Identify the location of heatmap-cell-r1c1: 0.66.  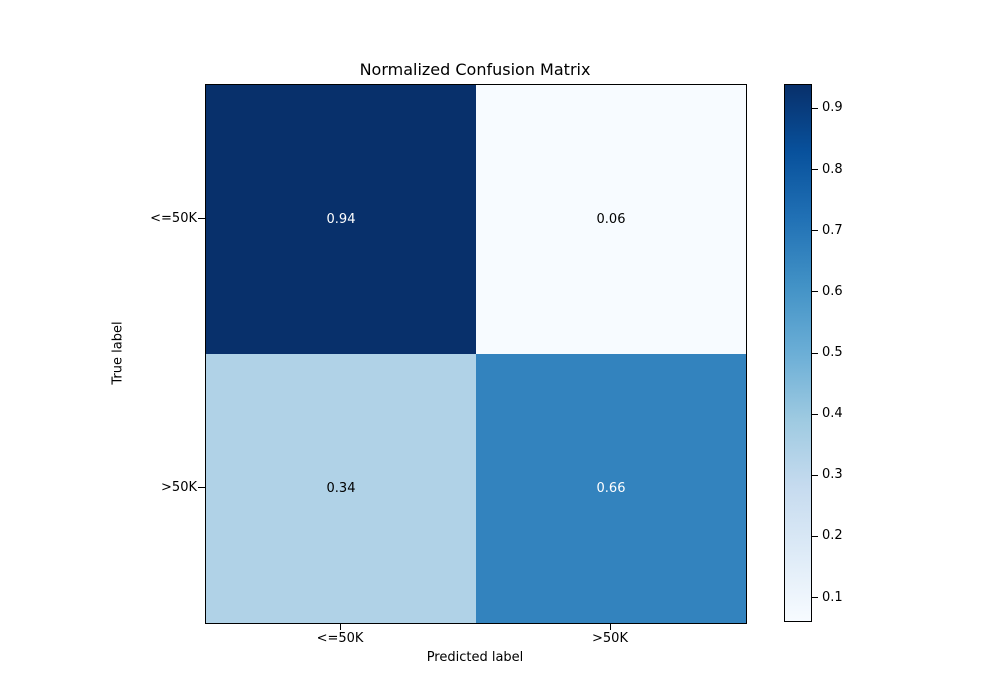
(611, 488).